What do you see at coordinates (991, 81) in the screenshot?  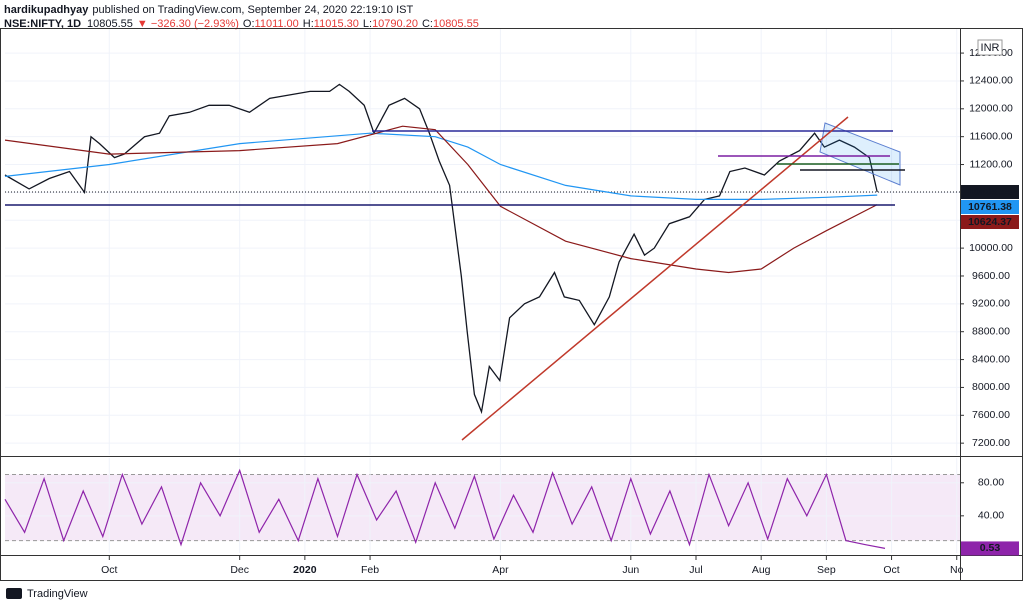 I see `y-tick-label: 12400.00` at bounding box center [991, 81].